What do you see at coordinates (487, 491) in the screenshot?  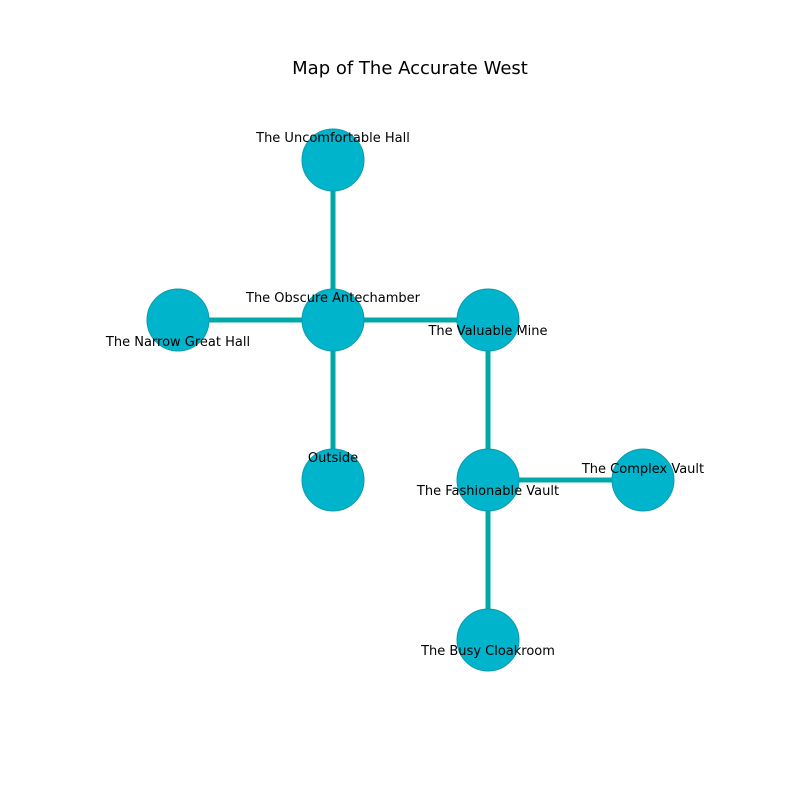 I see `room-label-fashionable-vault: The Fashionable Vault` at bounding box center [487, 491].